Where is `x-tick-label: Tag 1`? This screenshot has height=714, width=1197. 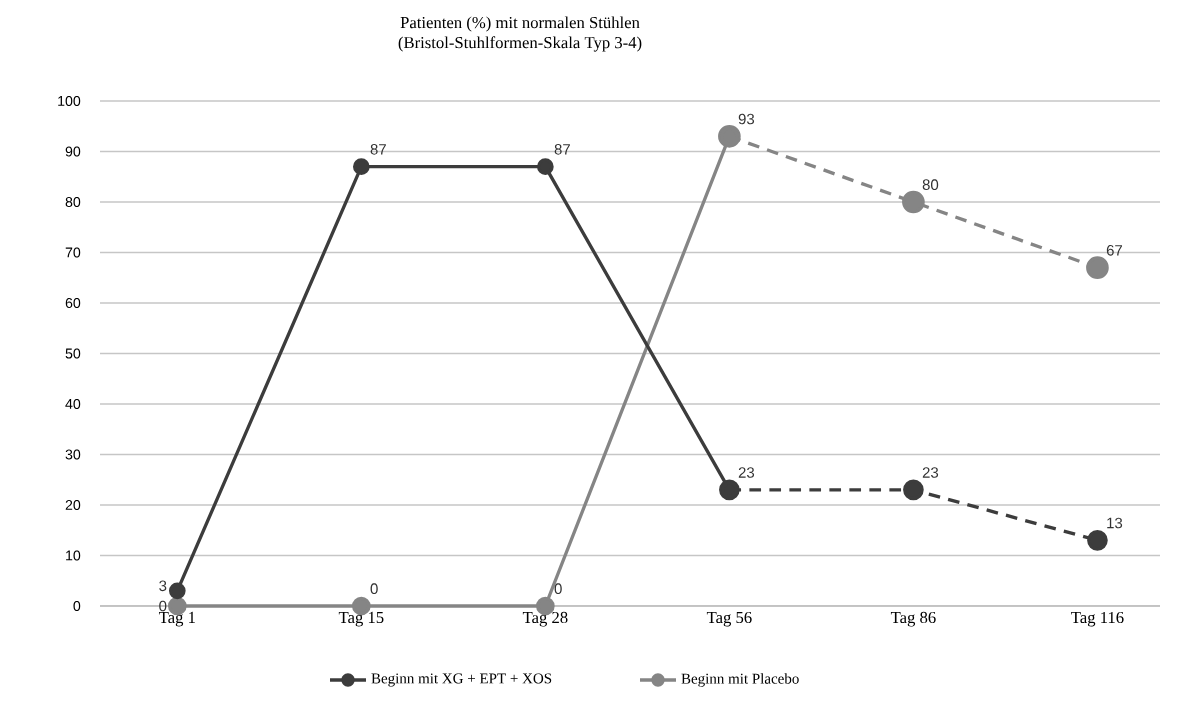 x-tick-label: Tag 1 is located at coordinates (176, 619).